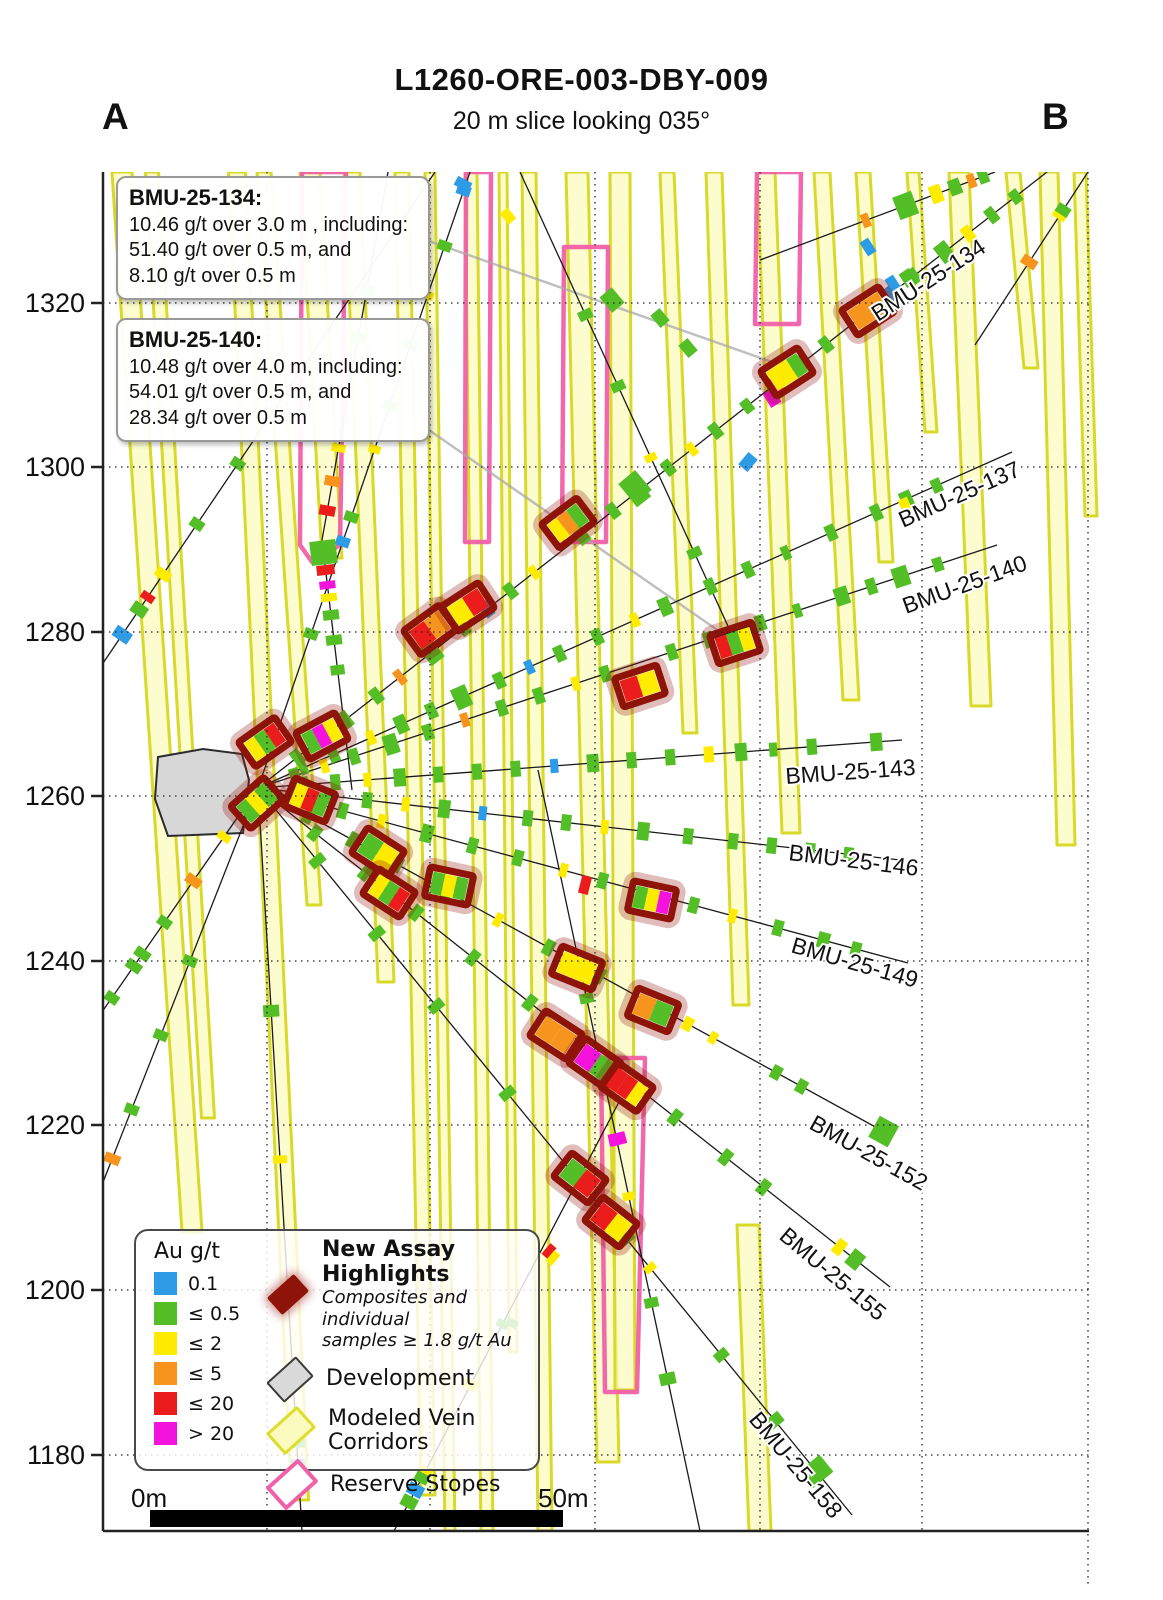 This screenshot has width=1163, height=1600. I want to click on section-end-label-b: B, so click(1055, 116).